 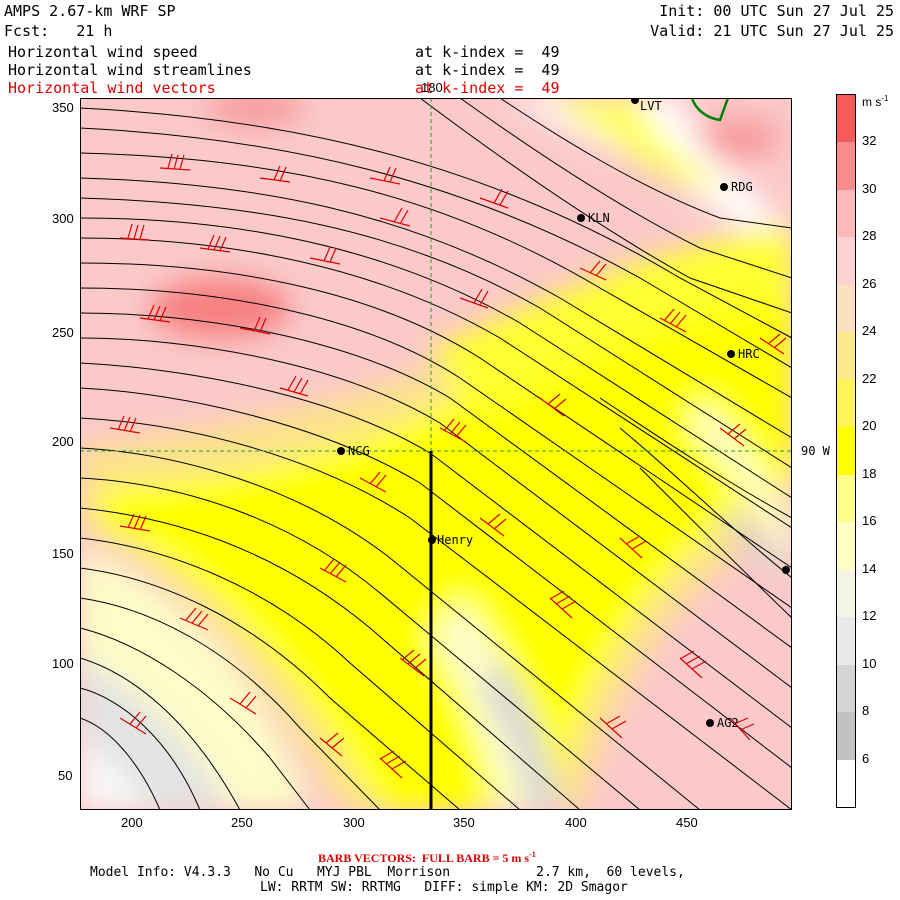 I want to click on colorbar-label: 30, so click(x=869, y=188).